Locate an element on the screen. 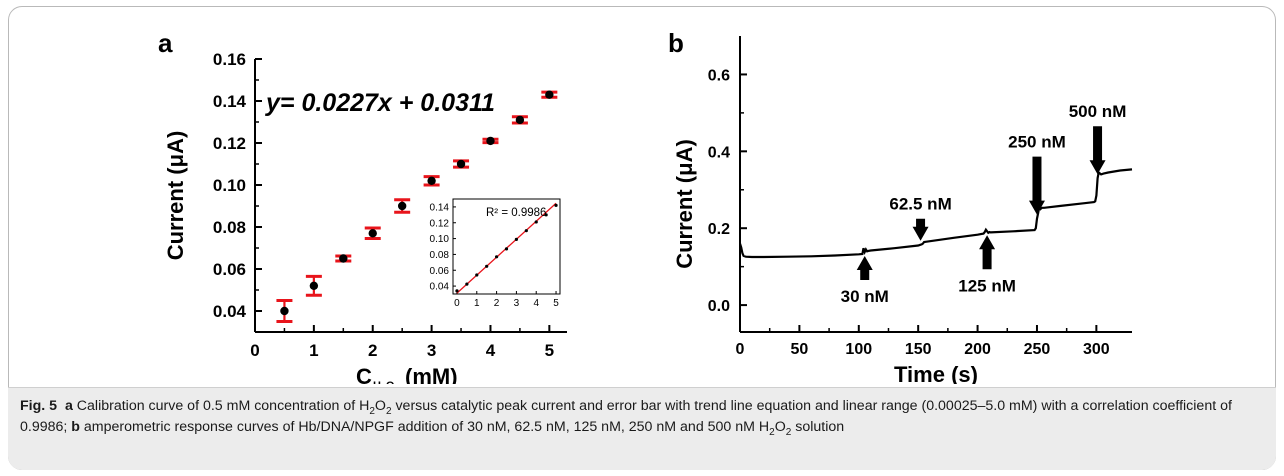 The image size is (1284, 476). annotation-label: 125 nM is located at coordinates (987, 285).